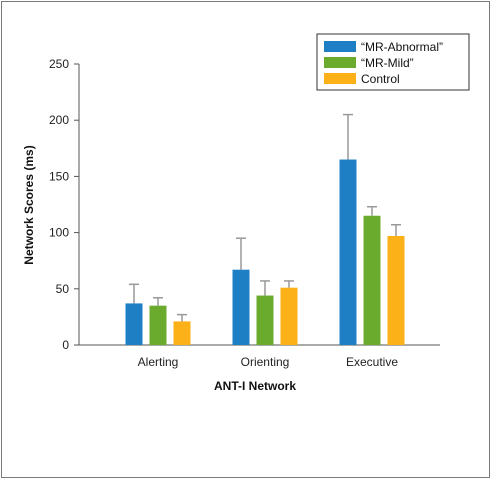  I want to click on x-tick-label: Orienting, so click(265, 362).